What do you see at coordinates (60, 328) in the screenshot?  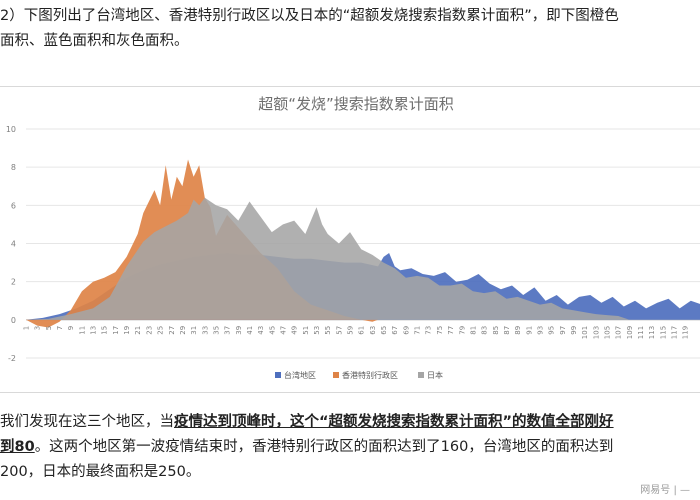 I see `x-tick-label: 7` at bounding box center [60, 328].